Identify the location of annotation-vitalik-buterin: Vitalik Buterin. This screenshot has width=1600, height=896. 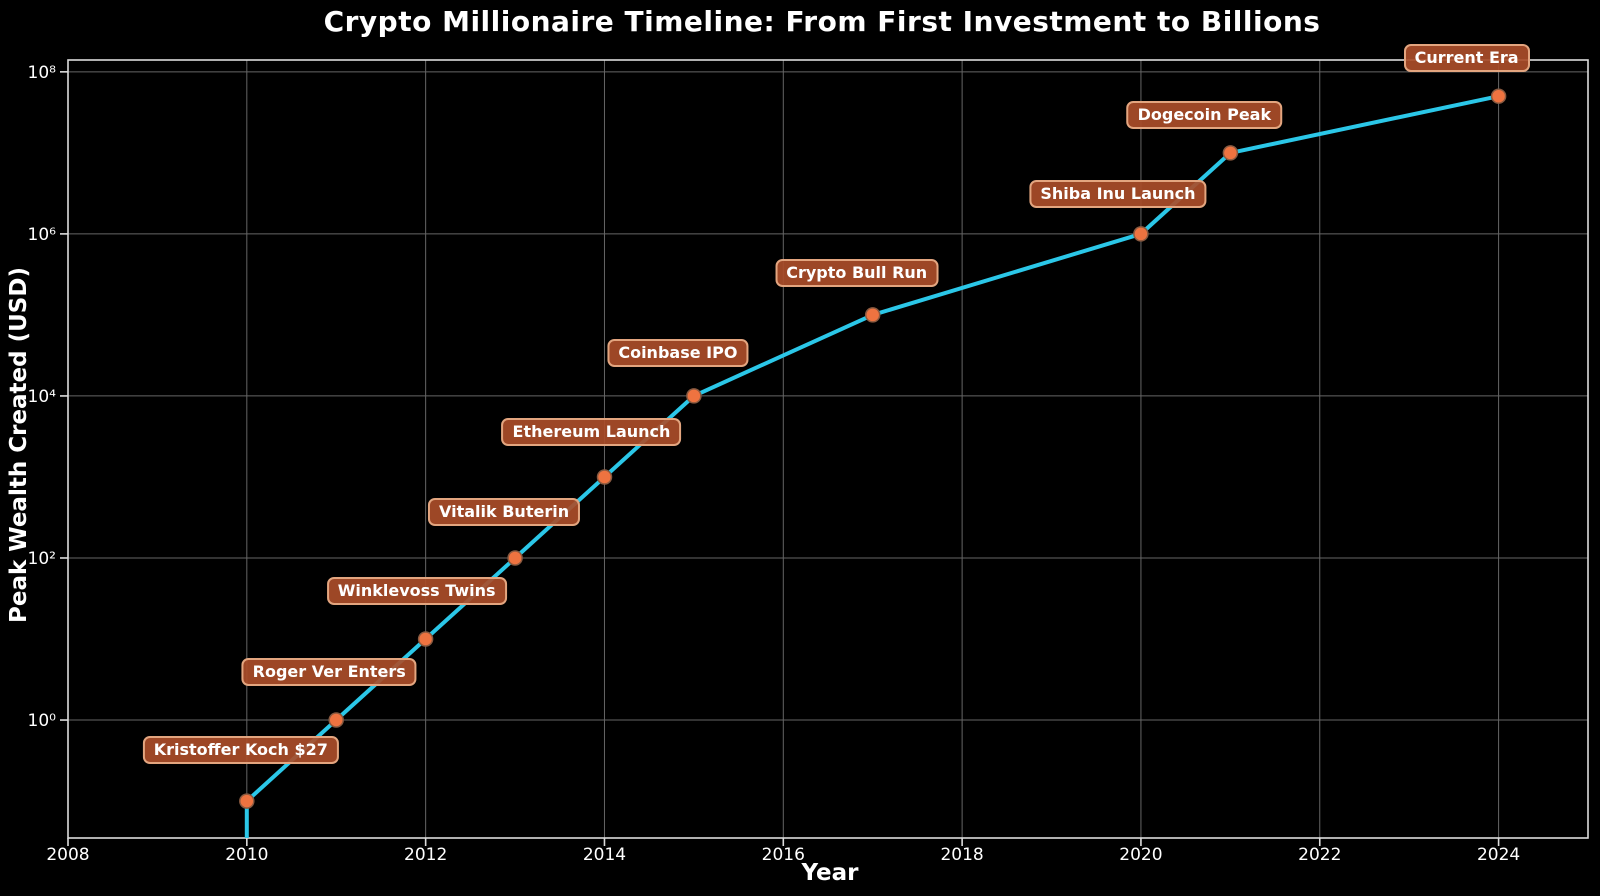
(504, 511).